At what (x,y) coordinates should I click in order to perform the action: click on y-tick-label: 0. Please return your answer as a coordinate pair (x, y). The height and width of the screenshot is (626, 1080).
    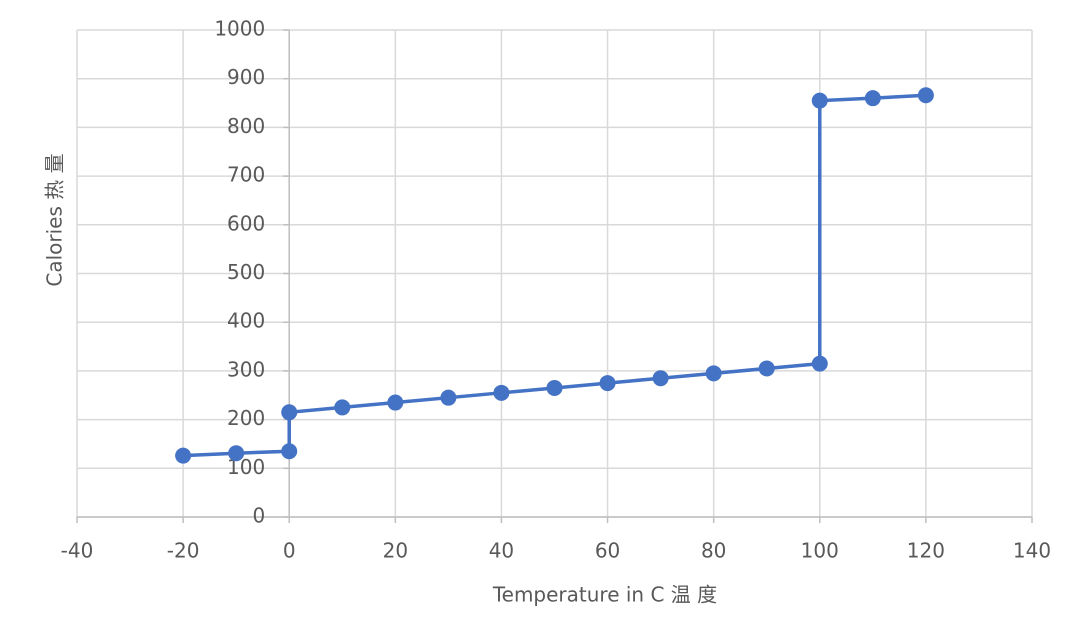
    Looking at the image, I should click on (258, 516).